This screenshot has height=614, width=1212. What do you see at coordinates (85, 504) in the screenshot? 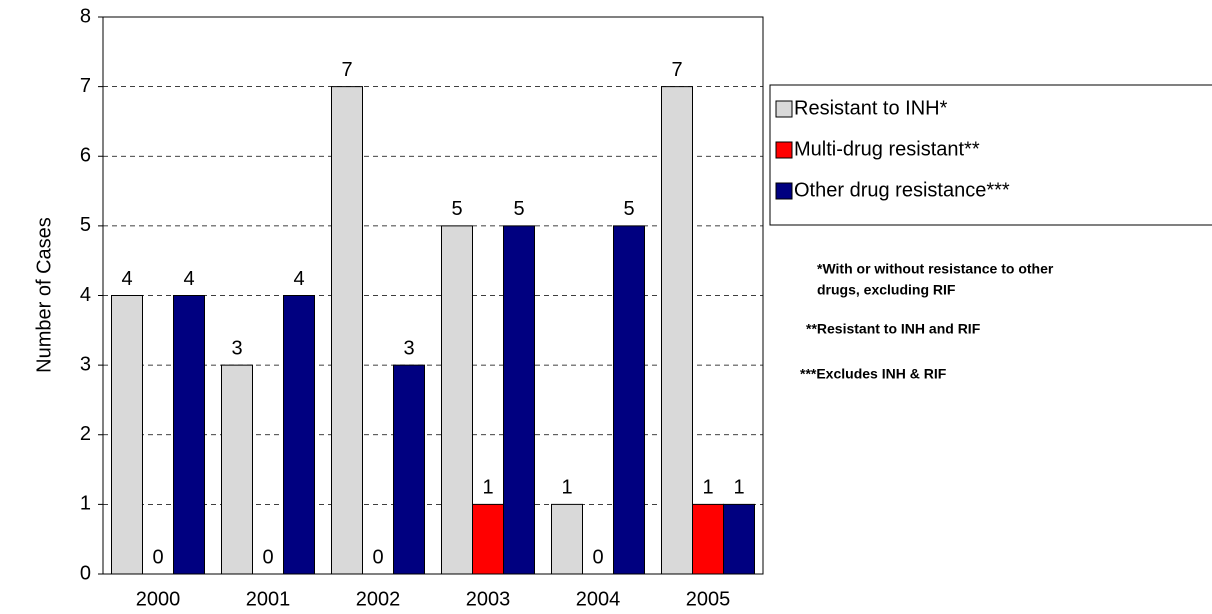
I see `y-tick-label: 1` at bounding box center [85, 504].